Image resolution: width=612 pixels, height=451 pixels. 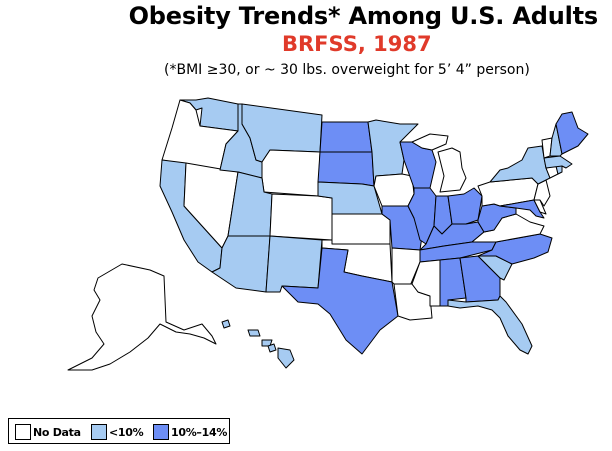 I want to click on state-KS, so click(x=361, y=229).